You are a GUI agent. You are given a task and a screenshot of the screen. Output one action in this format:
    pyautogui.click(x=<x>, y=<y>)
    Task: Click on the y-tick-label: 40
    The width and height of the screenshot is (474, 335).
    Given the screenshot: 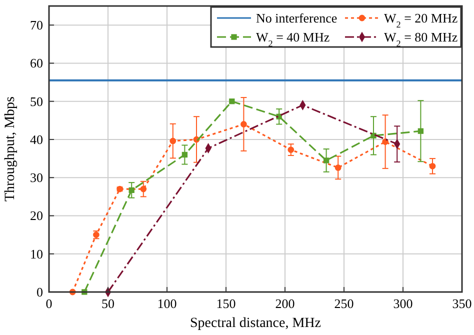 What is the action you would take?
    pyautogui.click(x=36, y=139)
    